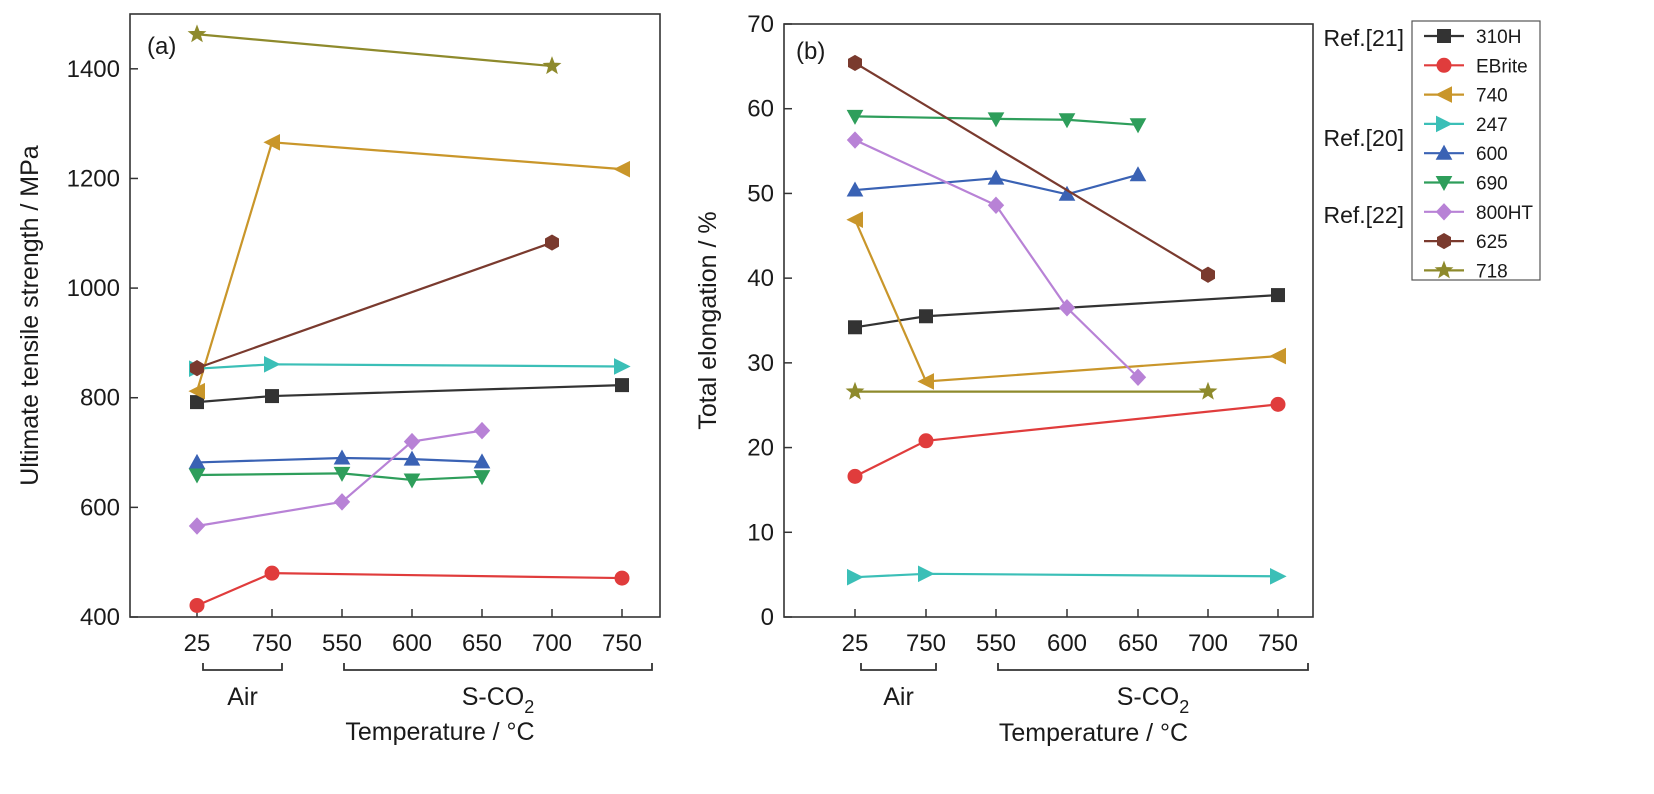 This screenshot has width=1654, height=794. What do you see at coordinates (1502, 66) in the screenshot?
I see `legend-label: EBrite` at bounding box center [1502, 66].